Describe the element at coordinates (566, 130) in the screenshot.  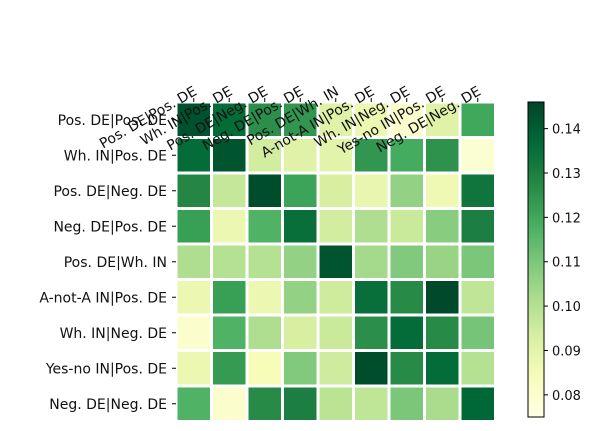
I see `colorbar-tick-label: 0.14` at that location.